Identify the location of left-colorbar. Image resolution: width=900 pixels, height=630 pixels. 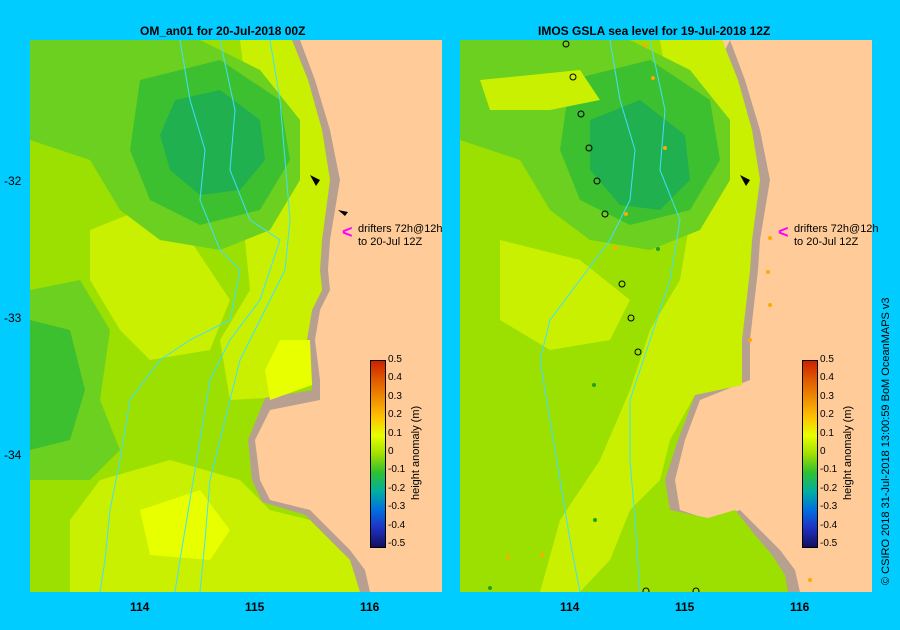
(378, 454).